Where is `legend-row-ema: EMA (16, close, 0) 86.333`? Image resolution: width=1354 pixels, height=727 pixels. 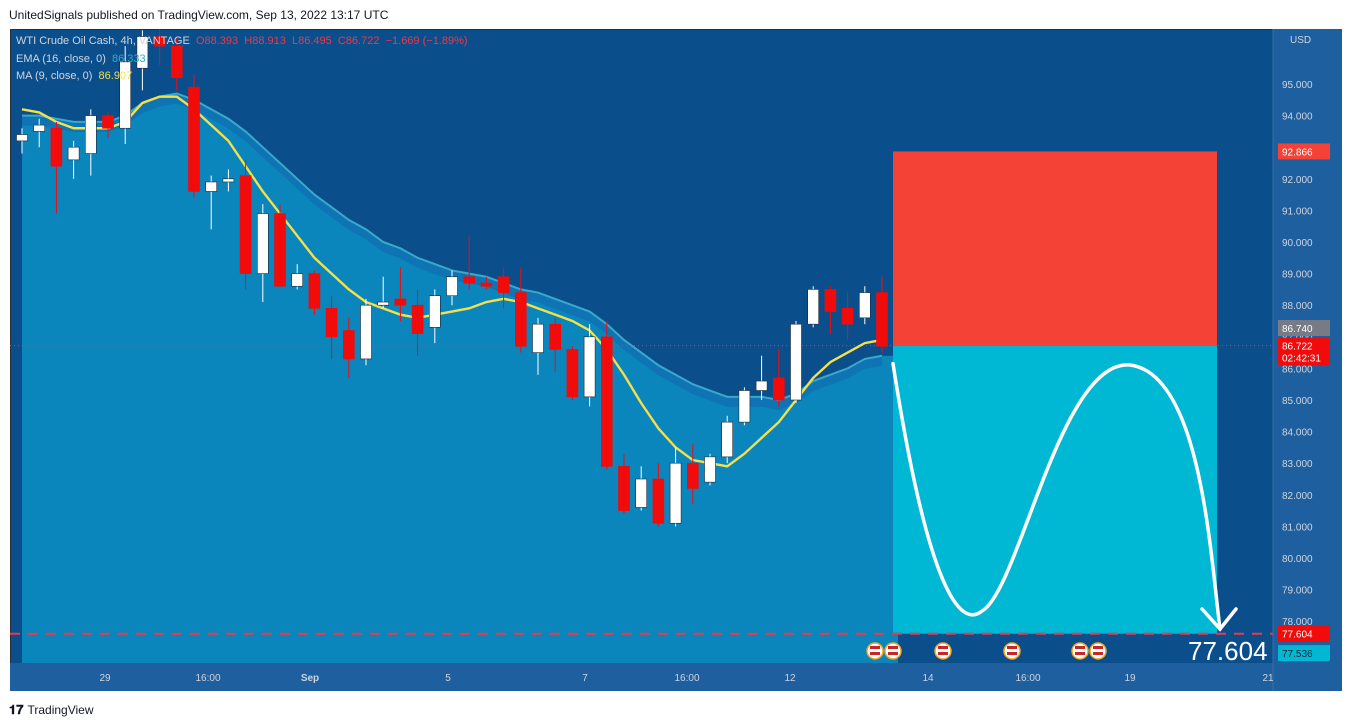
legend-row-ema: EMA (16, close, 0) 86.333 is located at coordinates (81, 59).